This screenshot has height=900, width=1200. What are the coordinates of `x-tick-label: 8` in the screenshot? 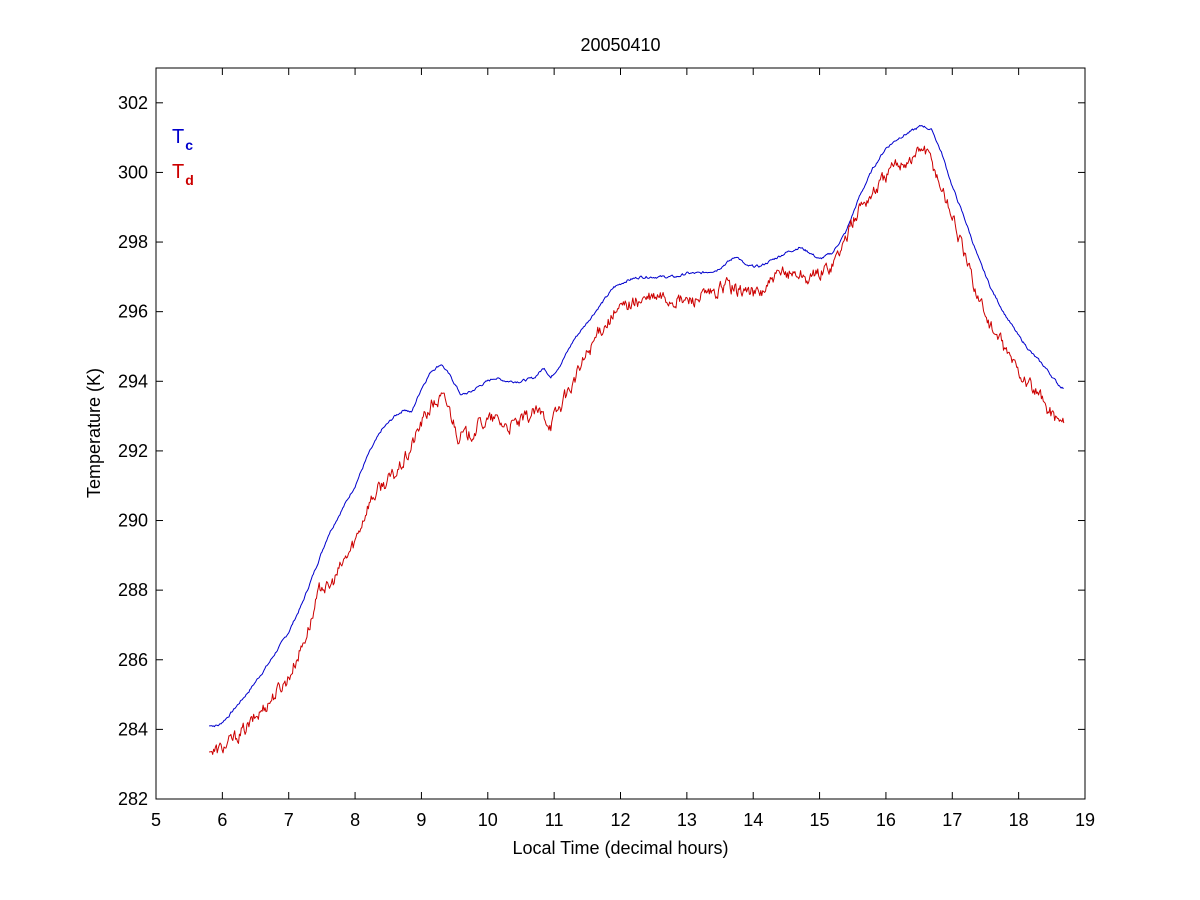 It's located at (355, 820).